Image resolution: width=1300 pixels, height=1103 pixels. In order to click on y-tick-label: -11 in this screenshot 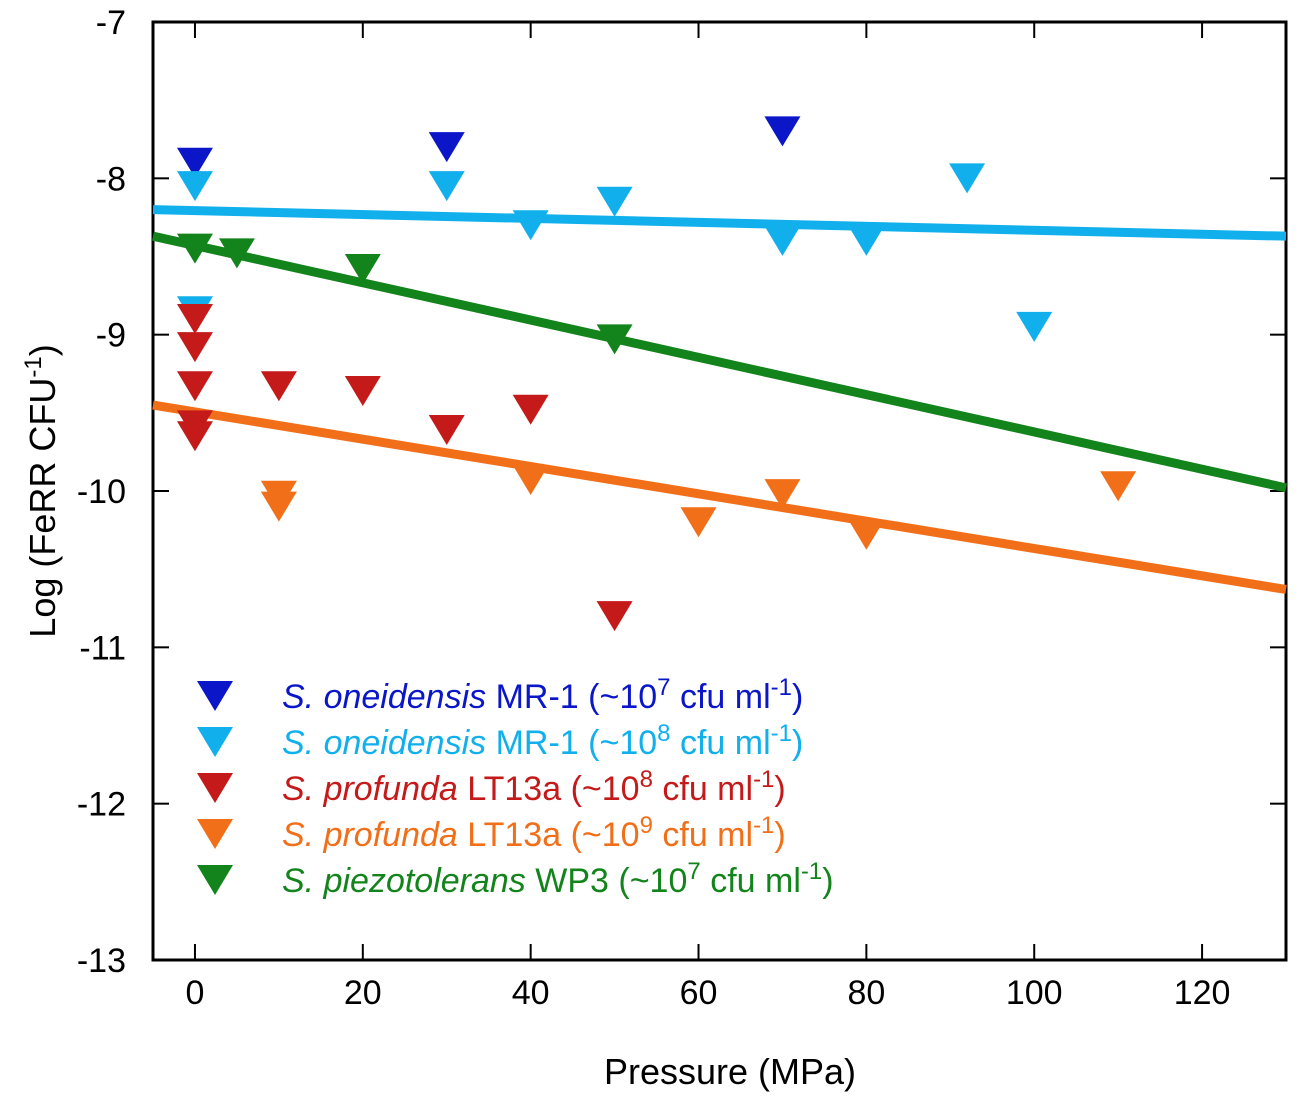, I will do `click(102, 648)`.